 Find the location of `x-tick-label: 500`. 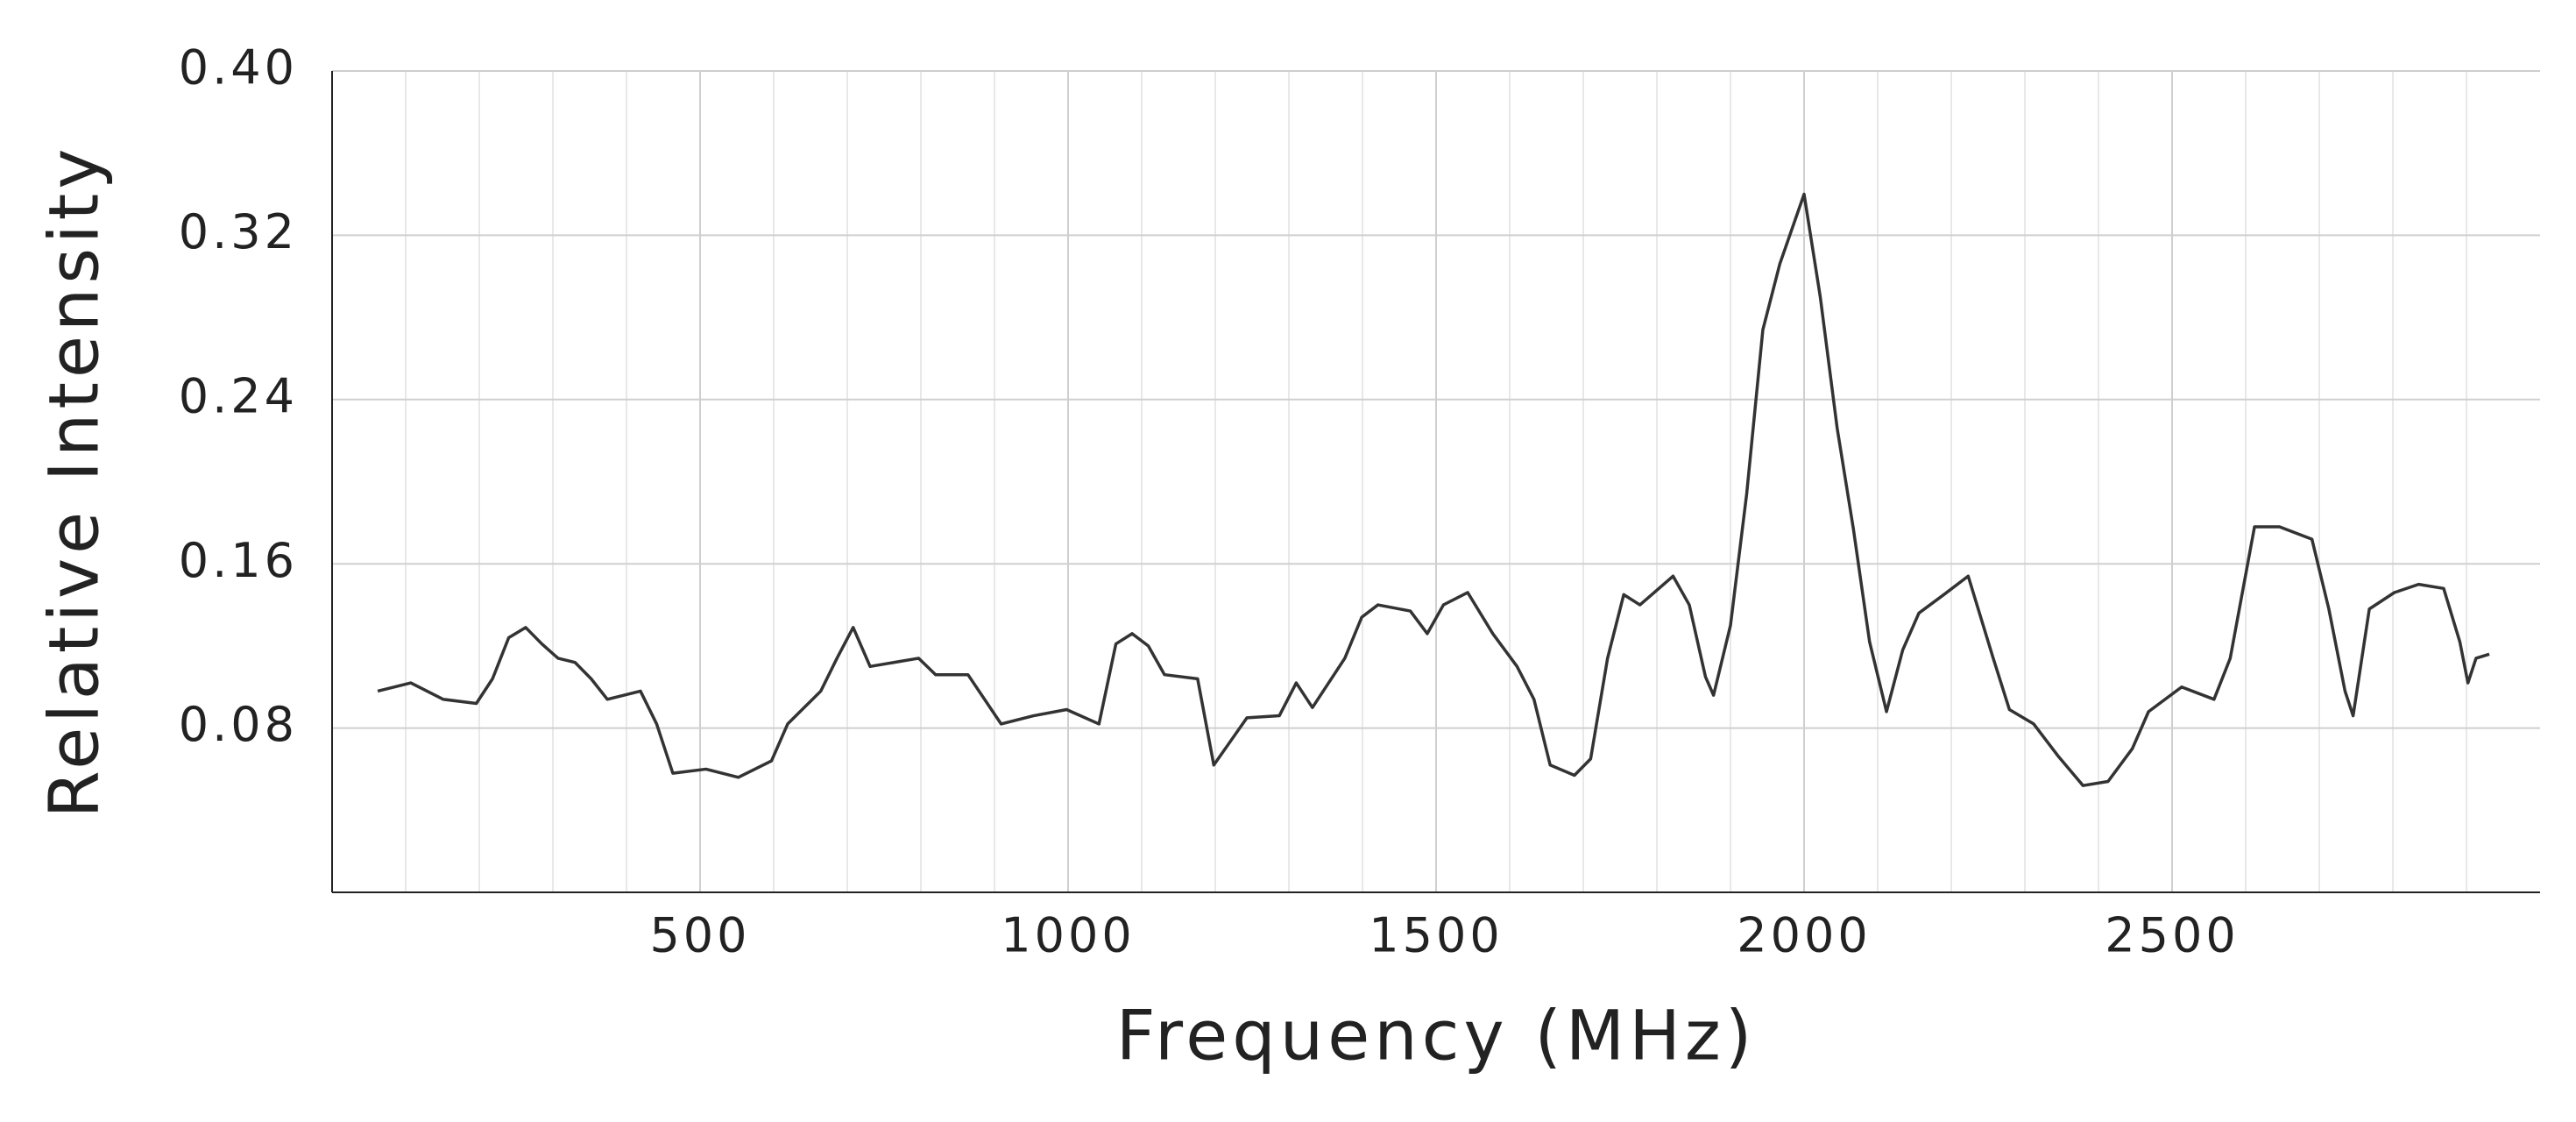

x-tick-label: 500 is located at coordinates (699, 935).